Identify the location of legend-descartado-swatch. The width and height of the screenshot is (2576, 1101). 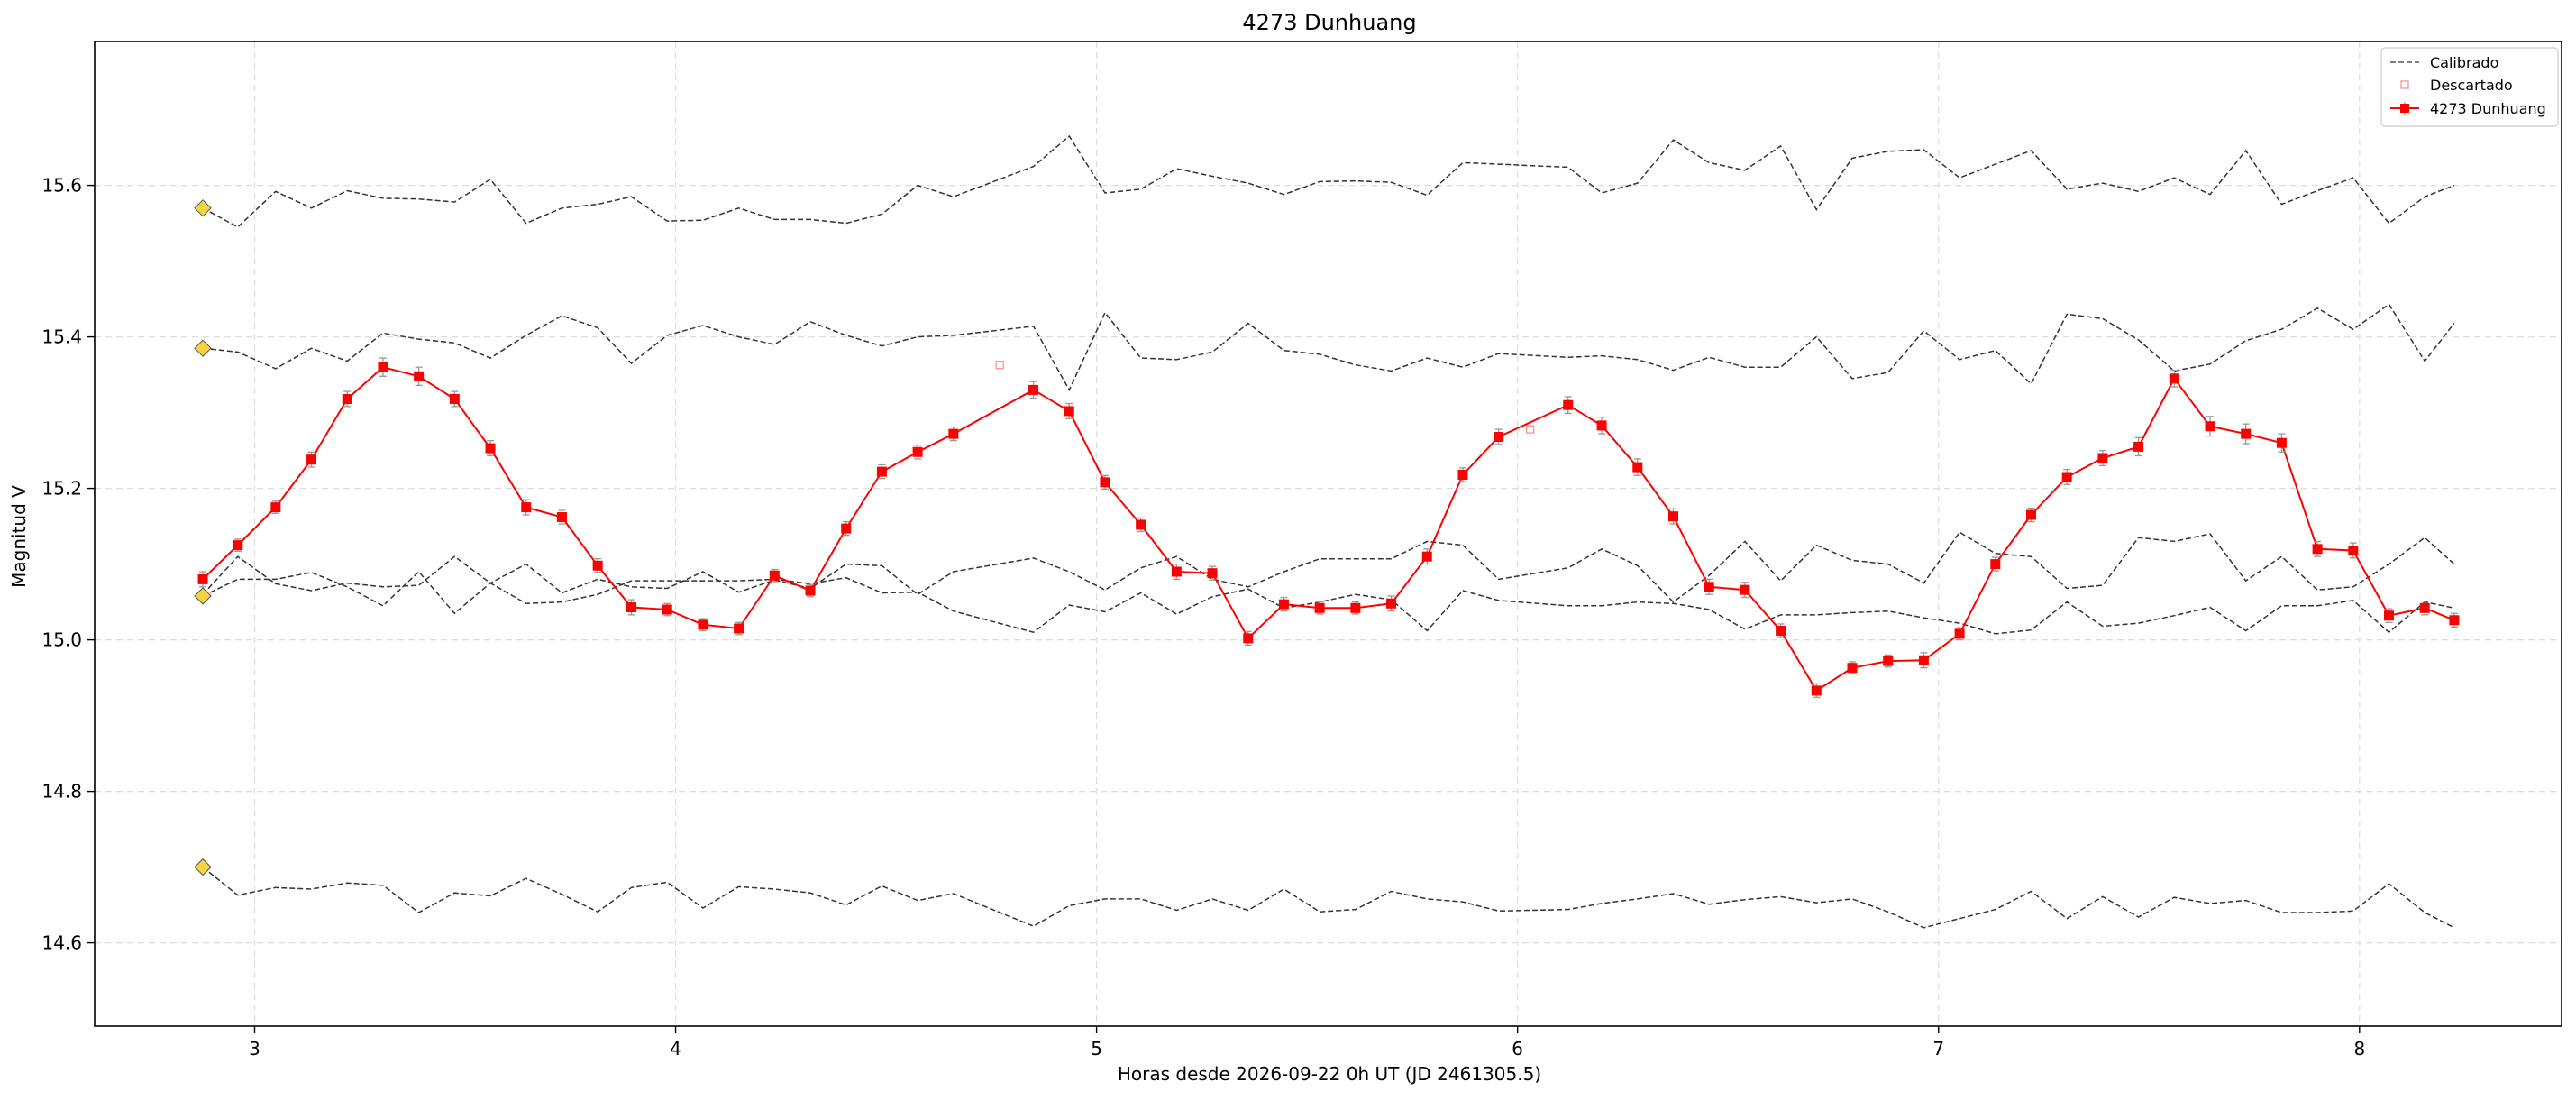
(2404, 84).